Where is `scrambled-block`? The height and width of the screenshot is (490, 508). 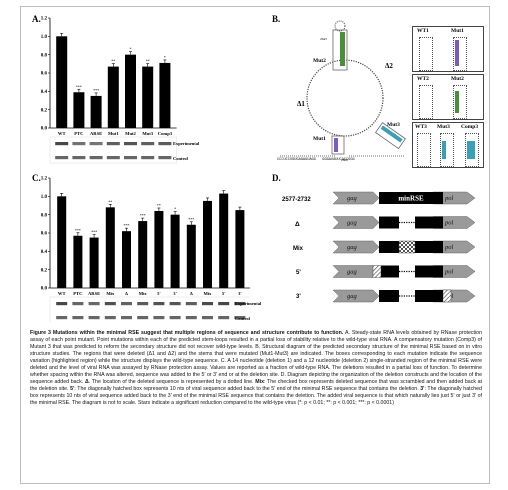 scrambled-block is located at coordinates (407, 247).